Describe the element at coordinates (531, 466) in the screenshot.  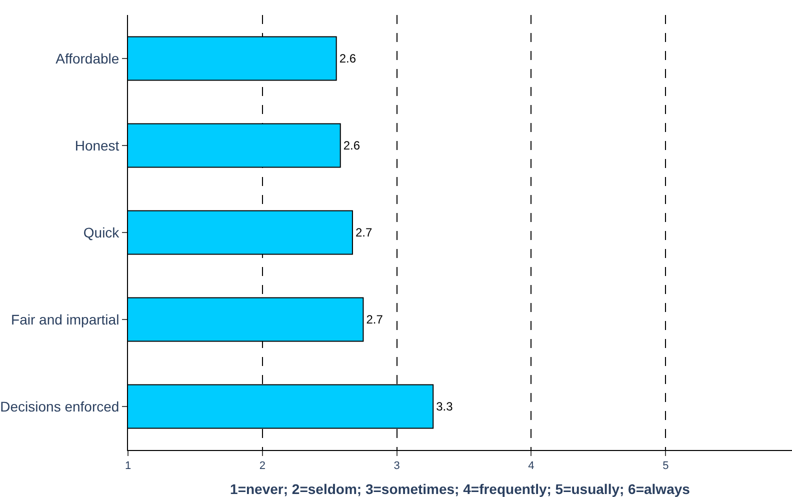
I see `x-tick-label: 4` at that location.